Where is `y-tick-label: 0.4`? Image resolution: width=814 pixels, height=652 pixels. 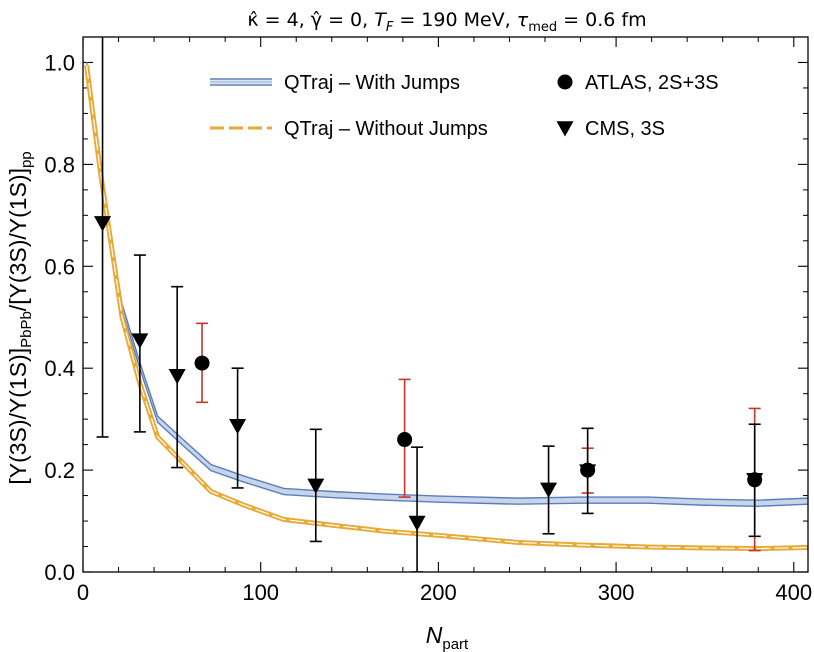 y-tick-label: 0.4 is located at coordinates (59, 368).